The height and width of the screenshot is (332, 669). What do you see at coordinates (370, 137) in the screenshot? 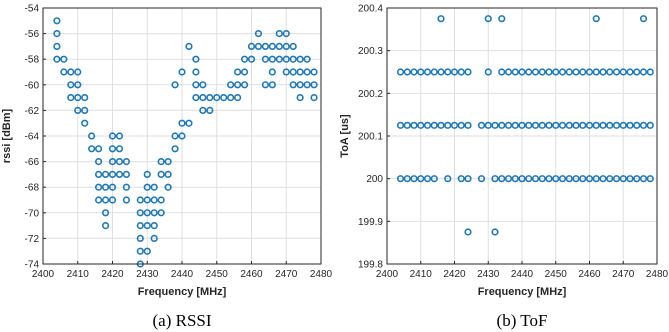
I see `y-tick-labels-tof: 199.8 199.9 200 200.1 200.2 200.3 200.4` at bounding box center [370, 137].